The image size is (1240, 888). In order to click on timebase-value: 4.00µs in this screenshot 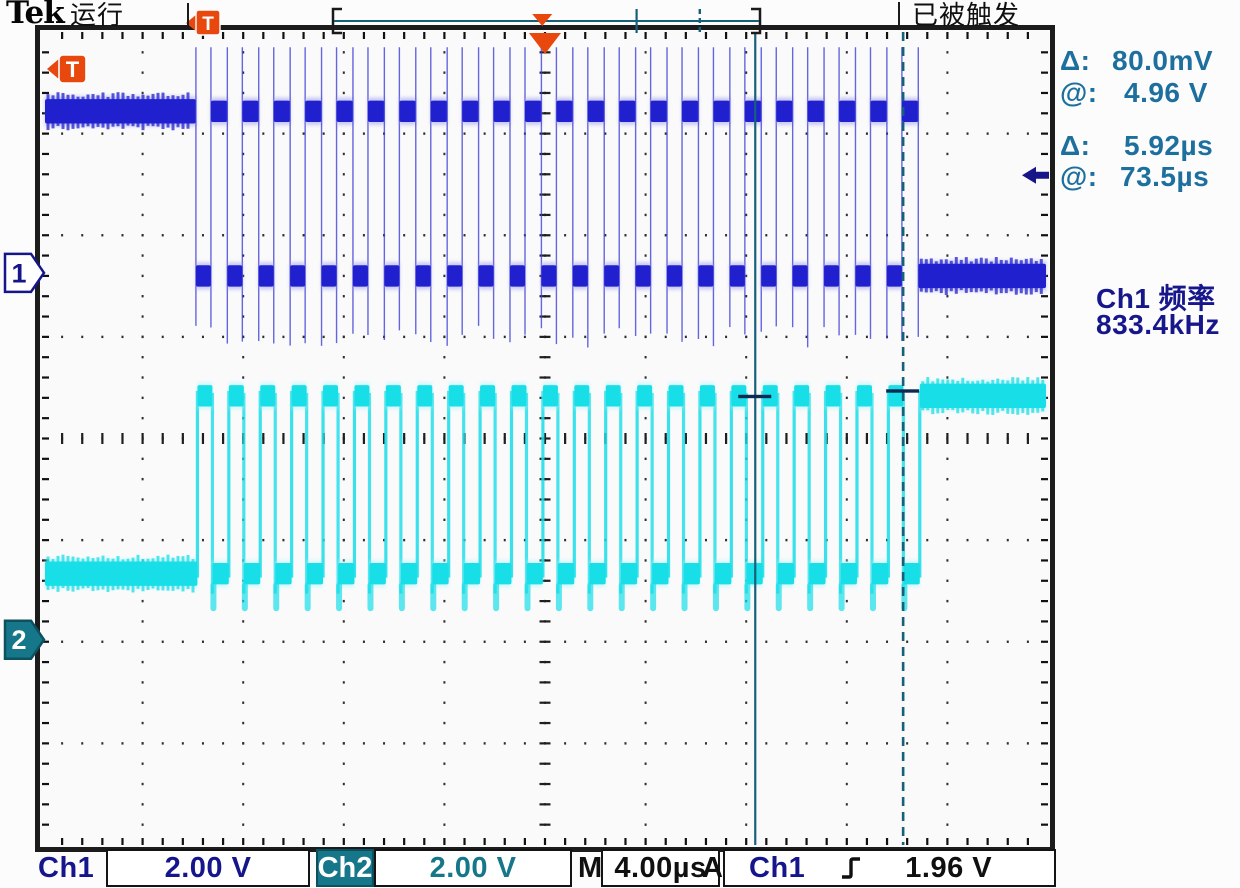, I will do `click(660, 867)`.